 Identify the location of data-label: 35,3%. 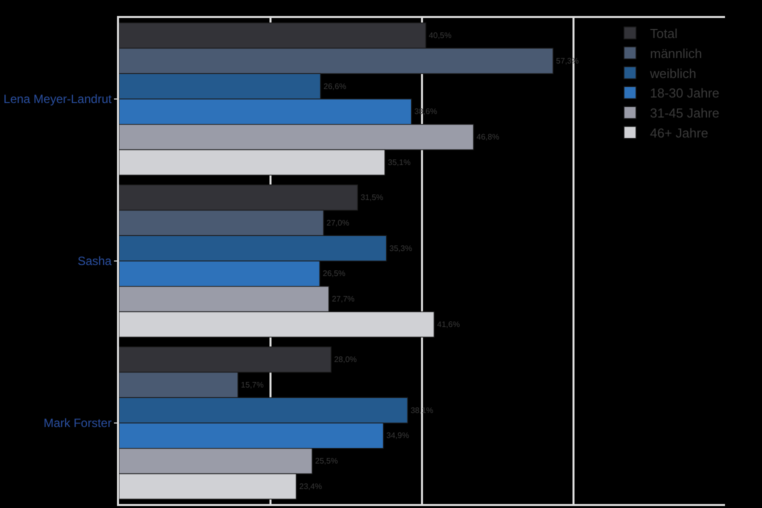
(400, 248).